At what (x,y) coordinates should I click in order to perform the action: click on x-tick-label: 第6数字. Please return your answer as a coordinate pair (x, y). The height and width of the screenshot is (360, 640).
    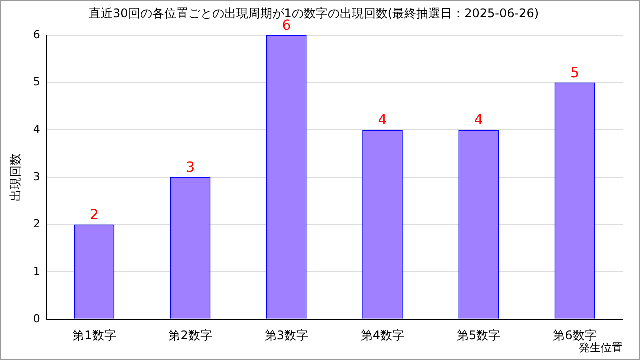
    Looking at the image, I should click on (575, 335).